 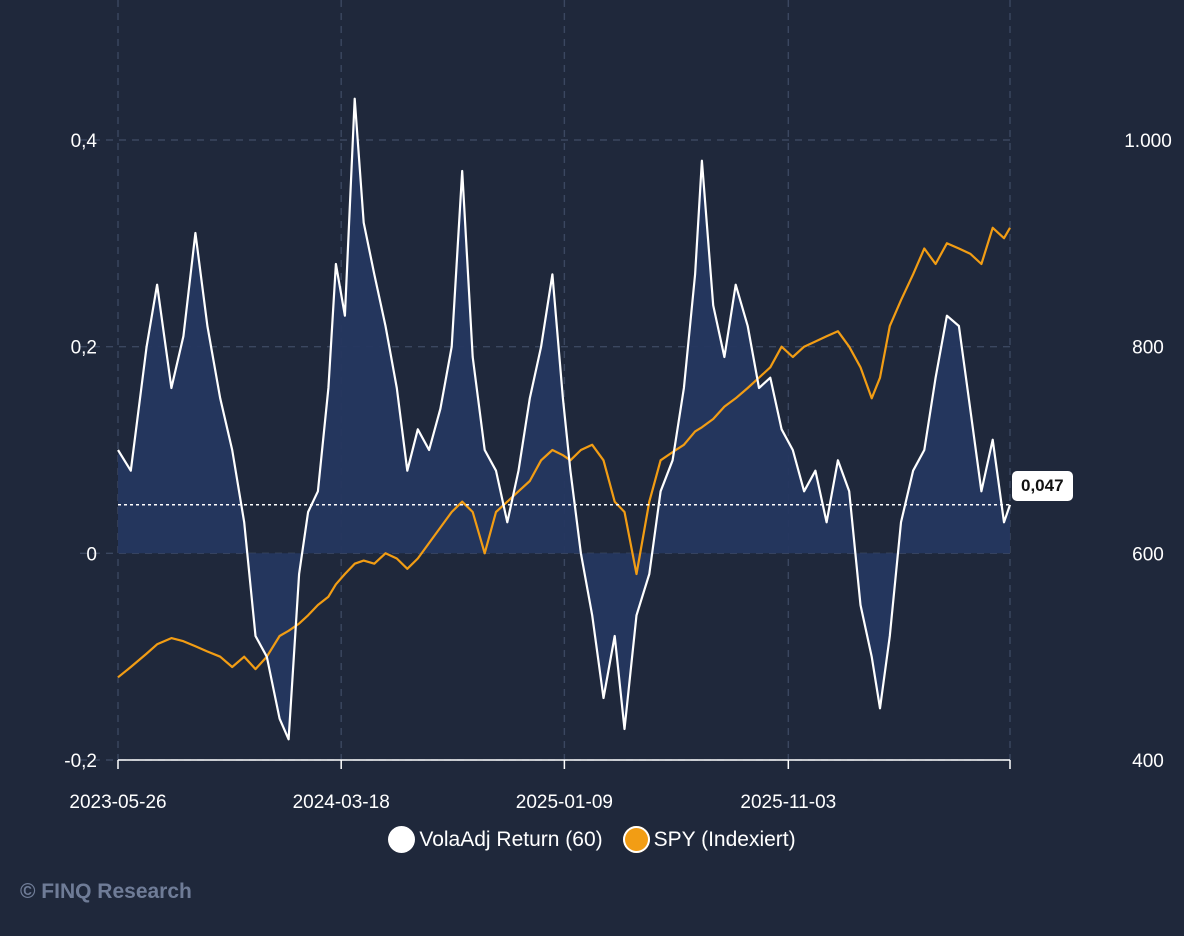 What do you see at coordinates (117, 802) in the screenshot?
I see `x-tick-label: 2023-05-26` at bounding box center [117, 802].